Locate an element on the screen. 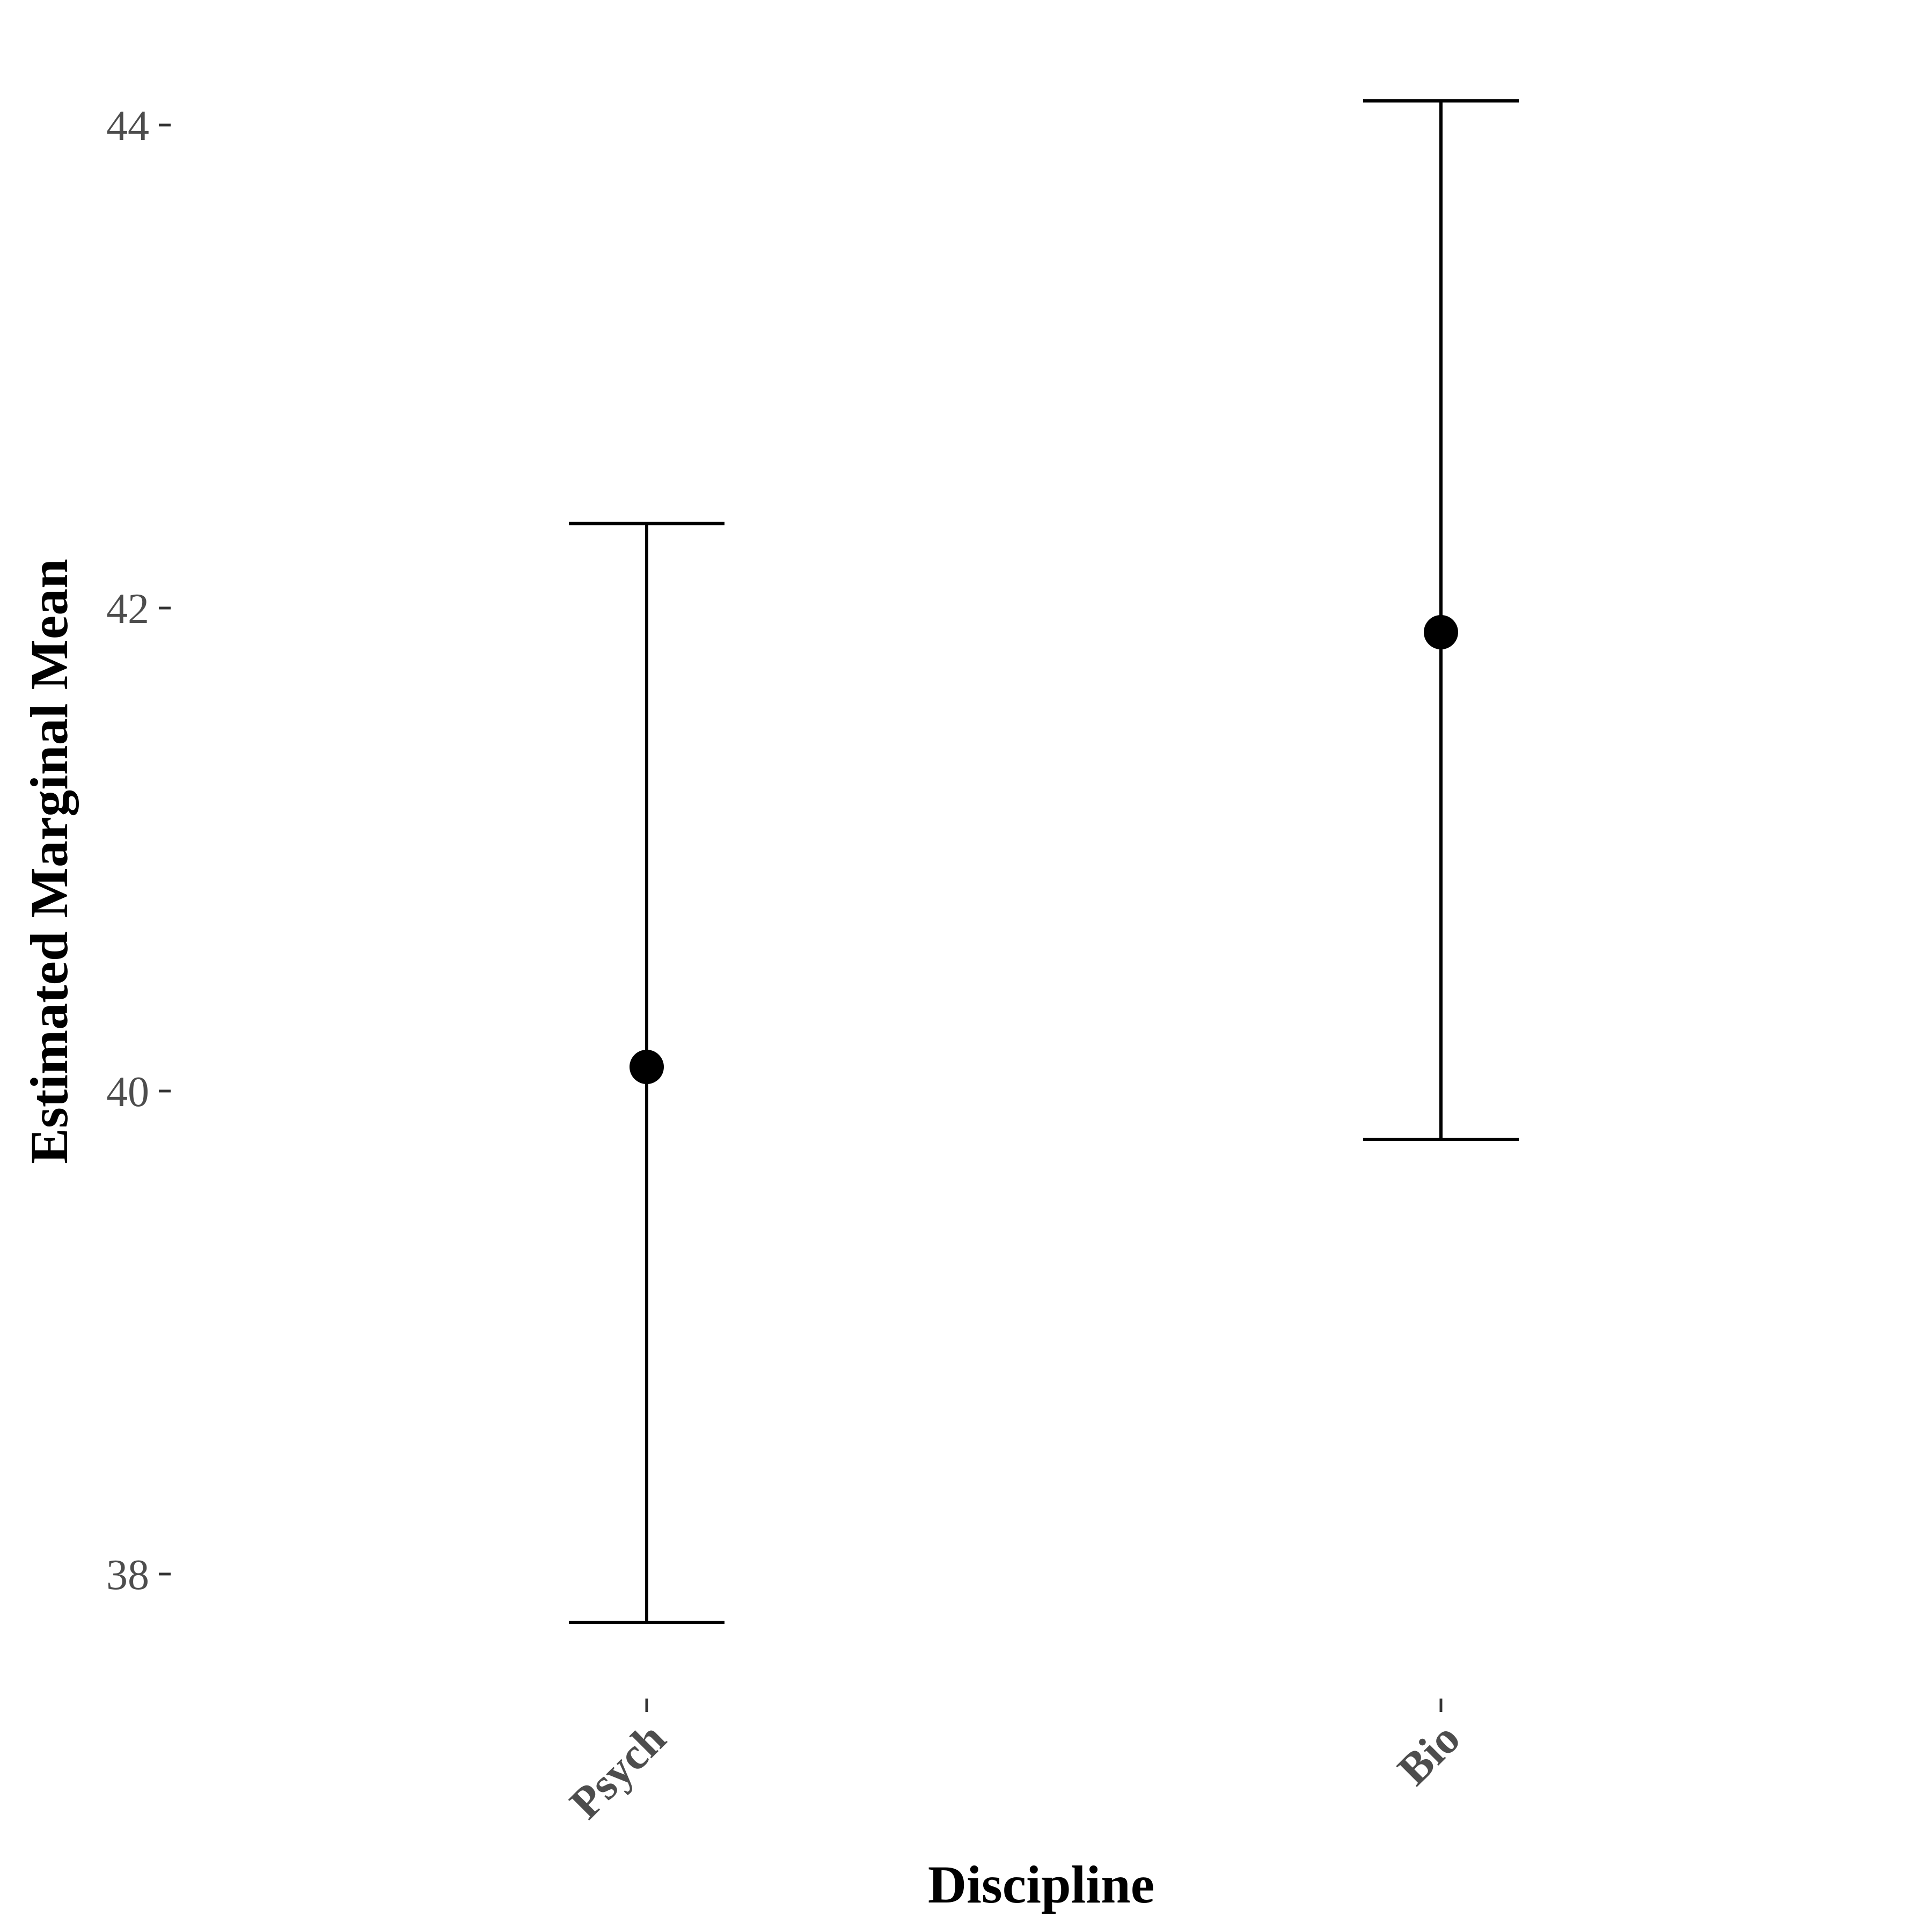 This screenshot has height=1932, width=1932. errorbar-group-psych is located at coordinates (646, 1073).